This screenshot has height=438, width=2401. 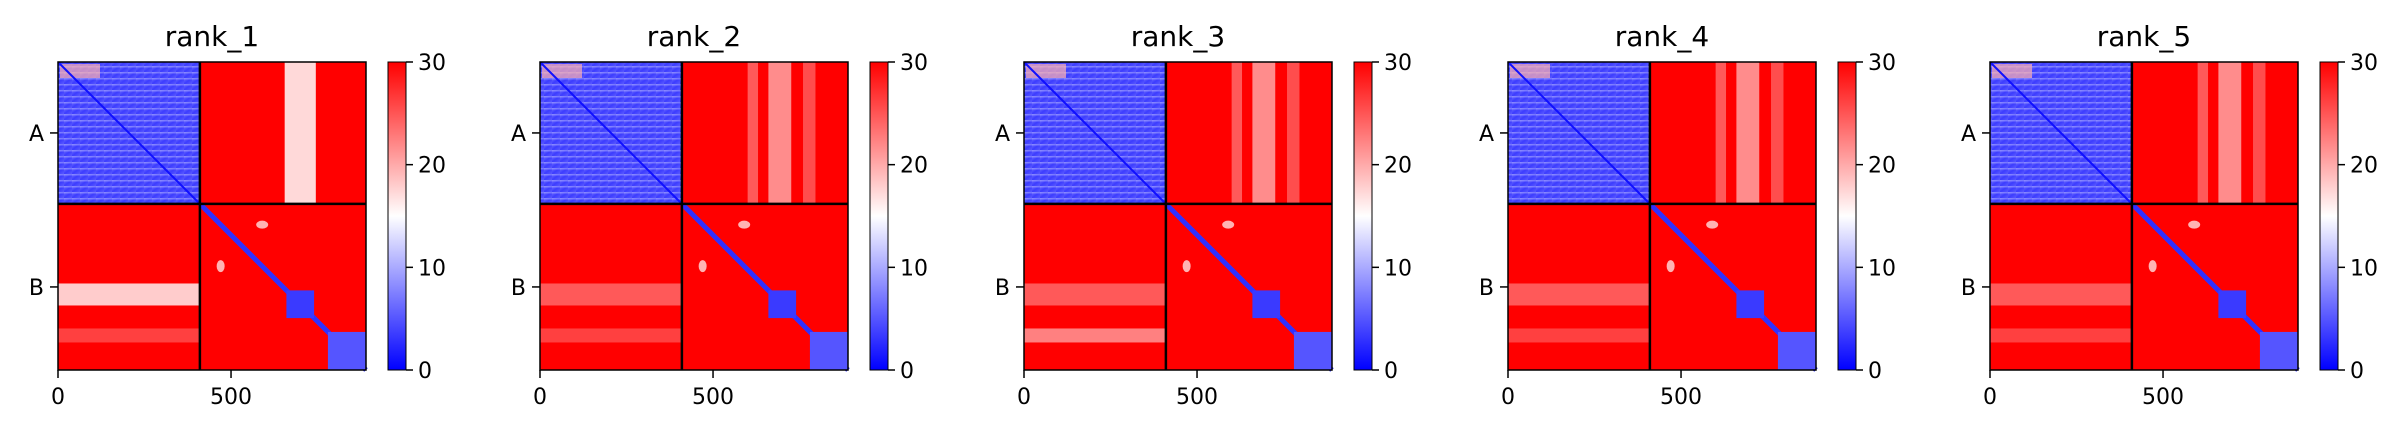 What do you see at coordinates (1662, 36) in the screenshot?
I see `panel-title: rank_4` at bounding box center [1662, 36].